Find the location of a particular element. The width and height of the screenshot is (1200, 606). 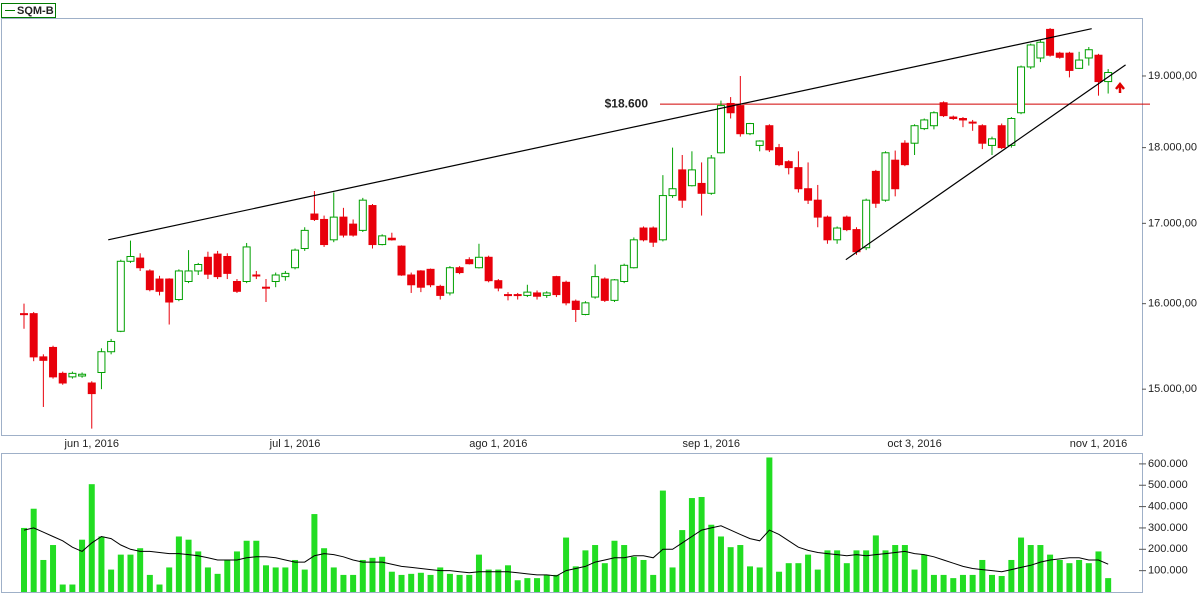

y-tick-label: 18.000,00 is located at coordinates (1172, 148).